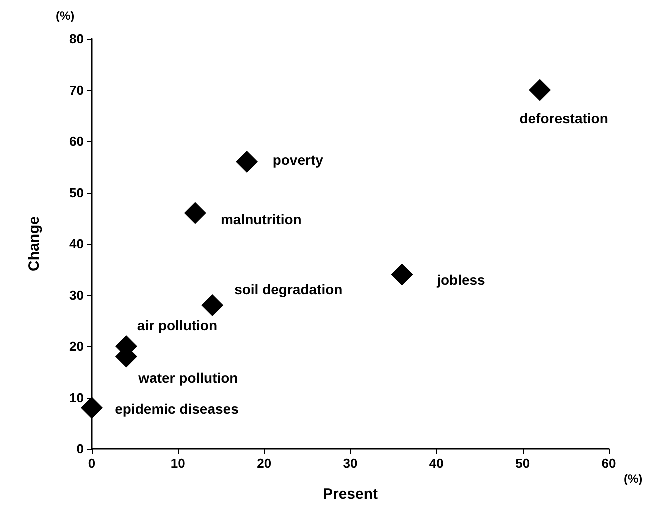 Image resolution: width=667 pixels, height=525 pixels. What do you see at coordinates (177, 326) in the screenshot?
I see `annotation: air pollution` at bounding box center [177, 326].